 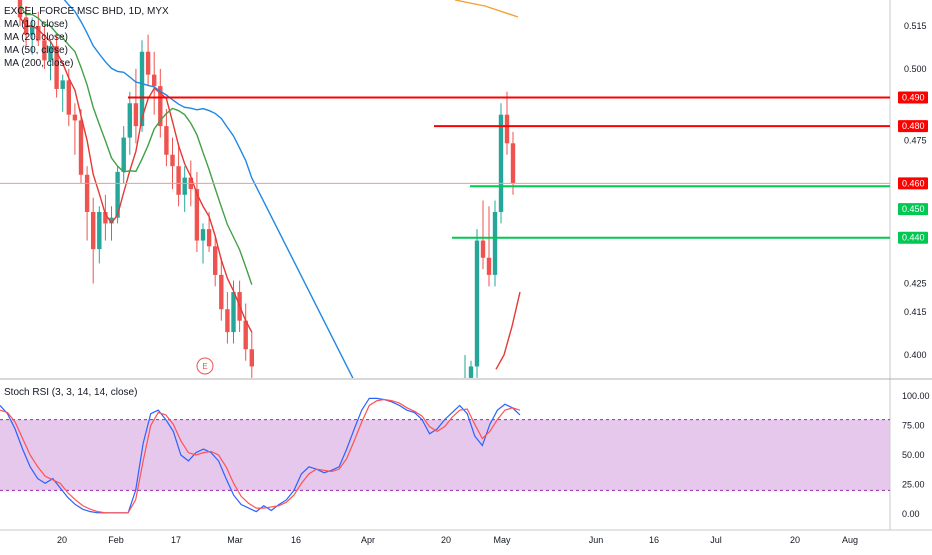 I want to click on rsi-tick-label: 100.00, so click(x=916, y=396).